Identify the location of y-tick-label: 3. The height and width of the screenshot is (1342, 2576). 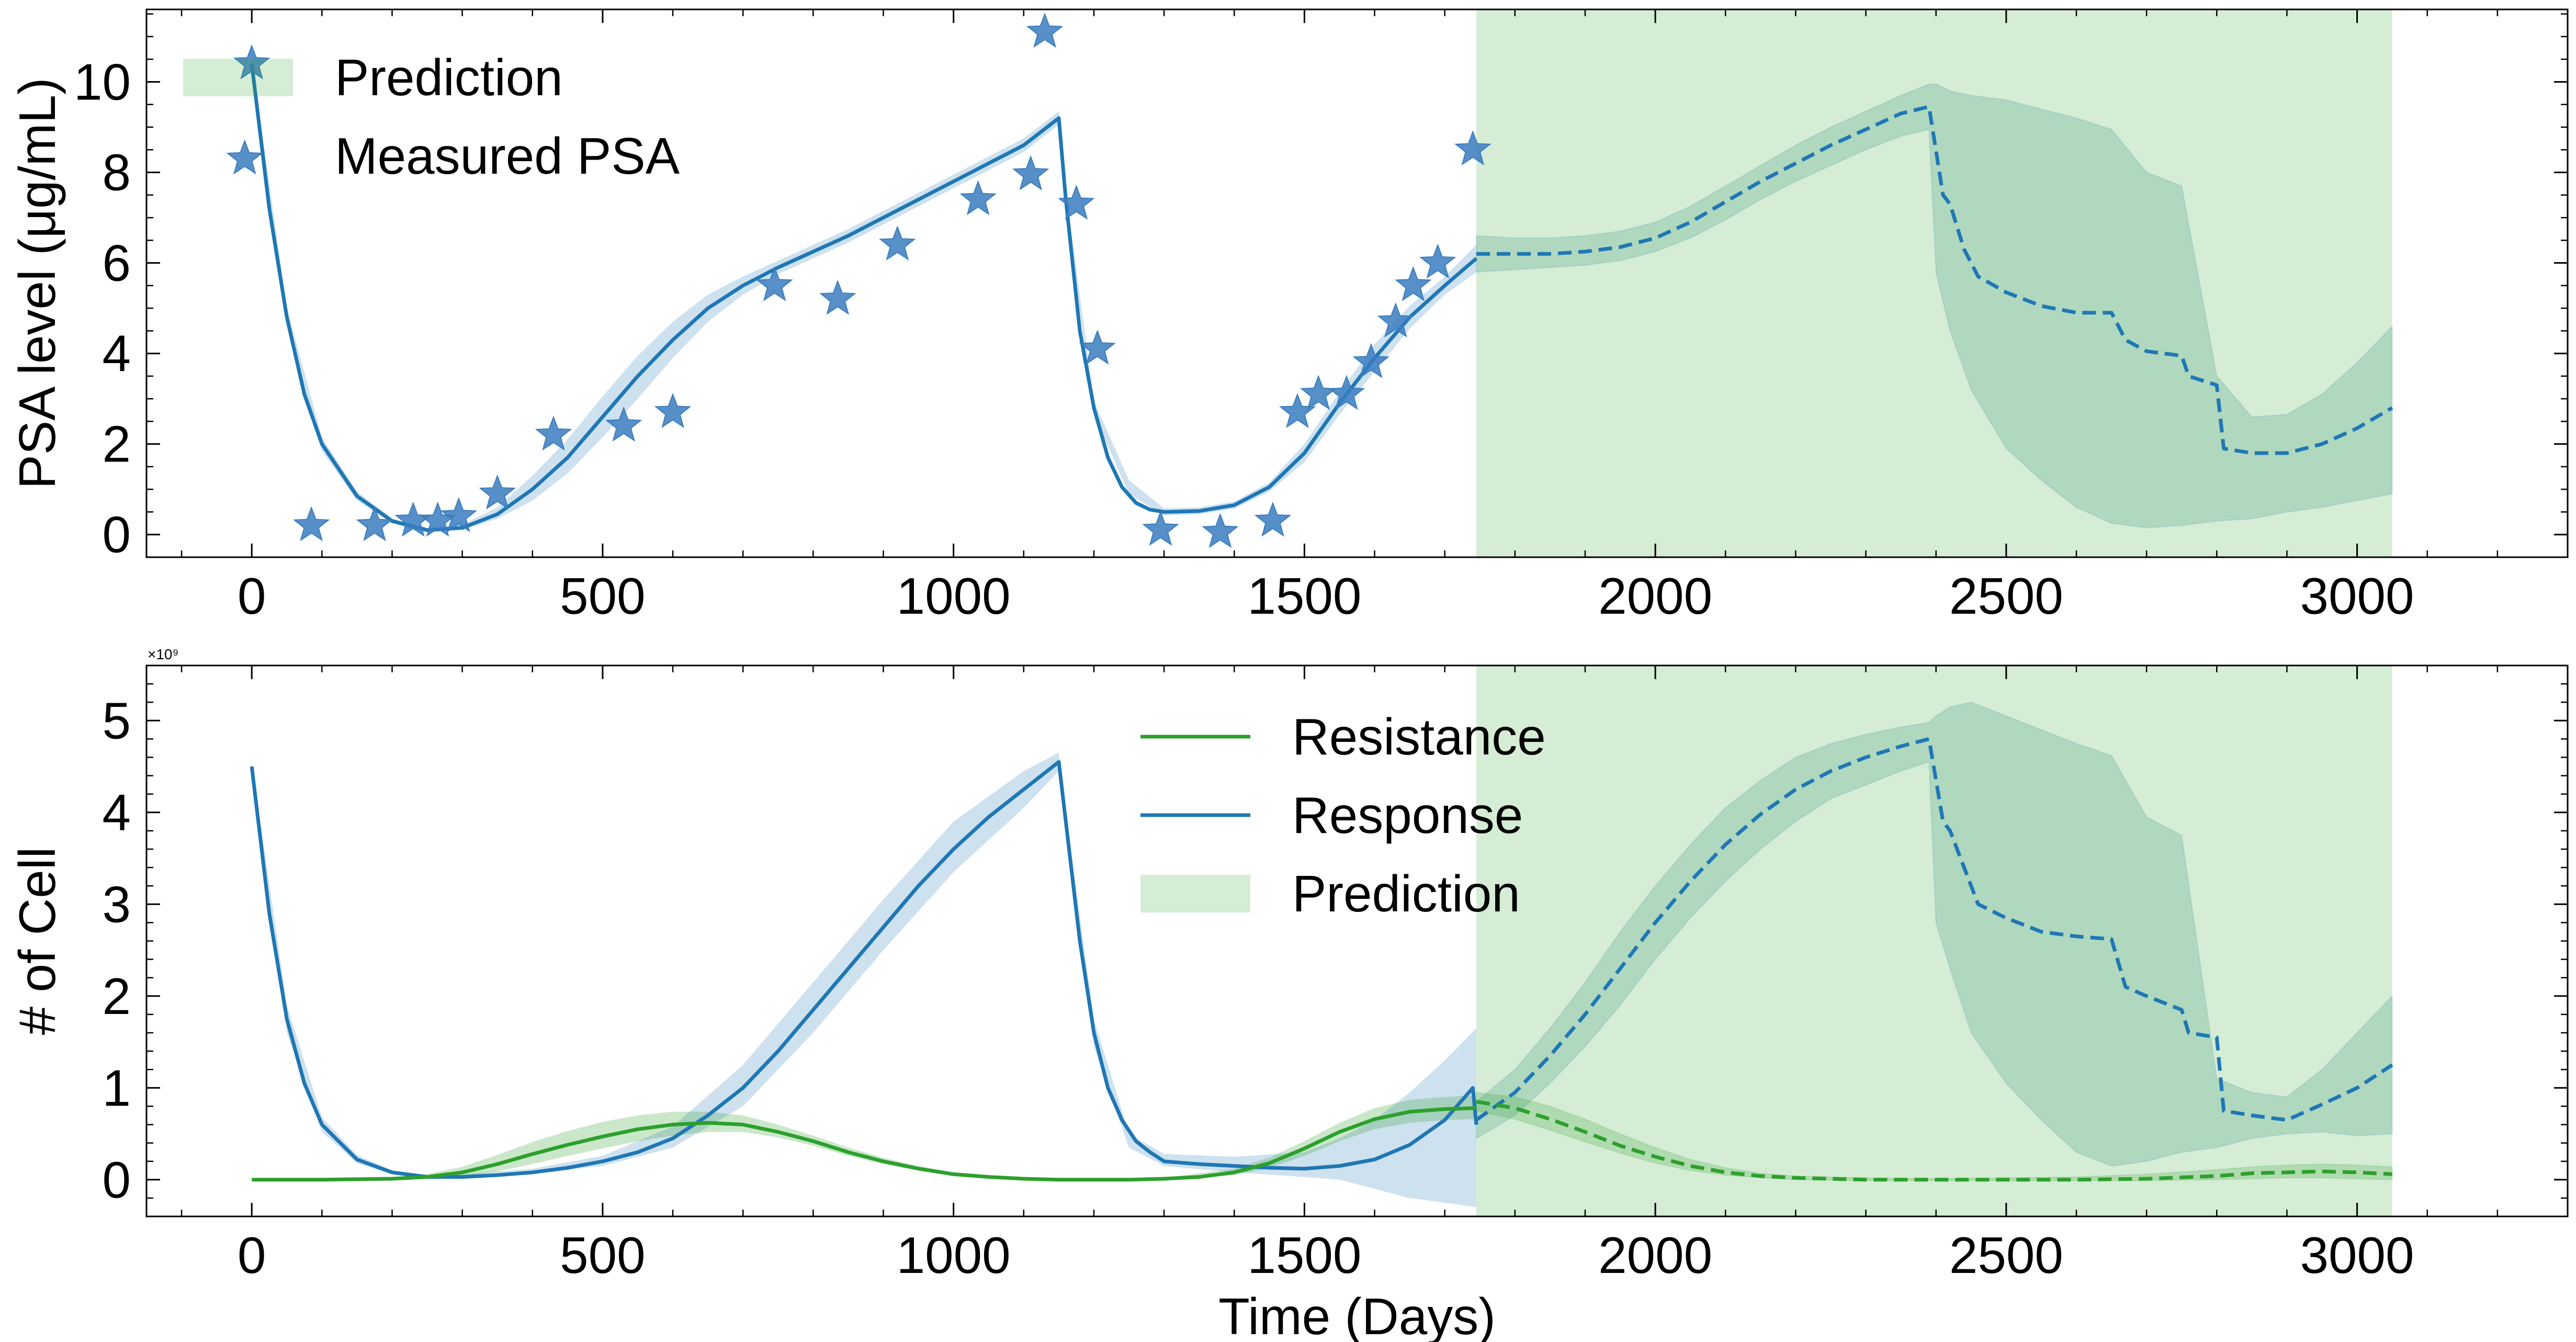
(117, 904).